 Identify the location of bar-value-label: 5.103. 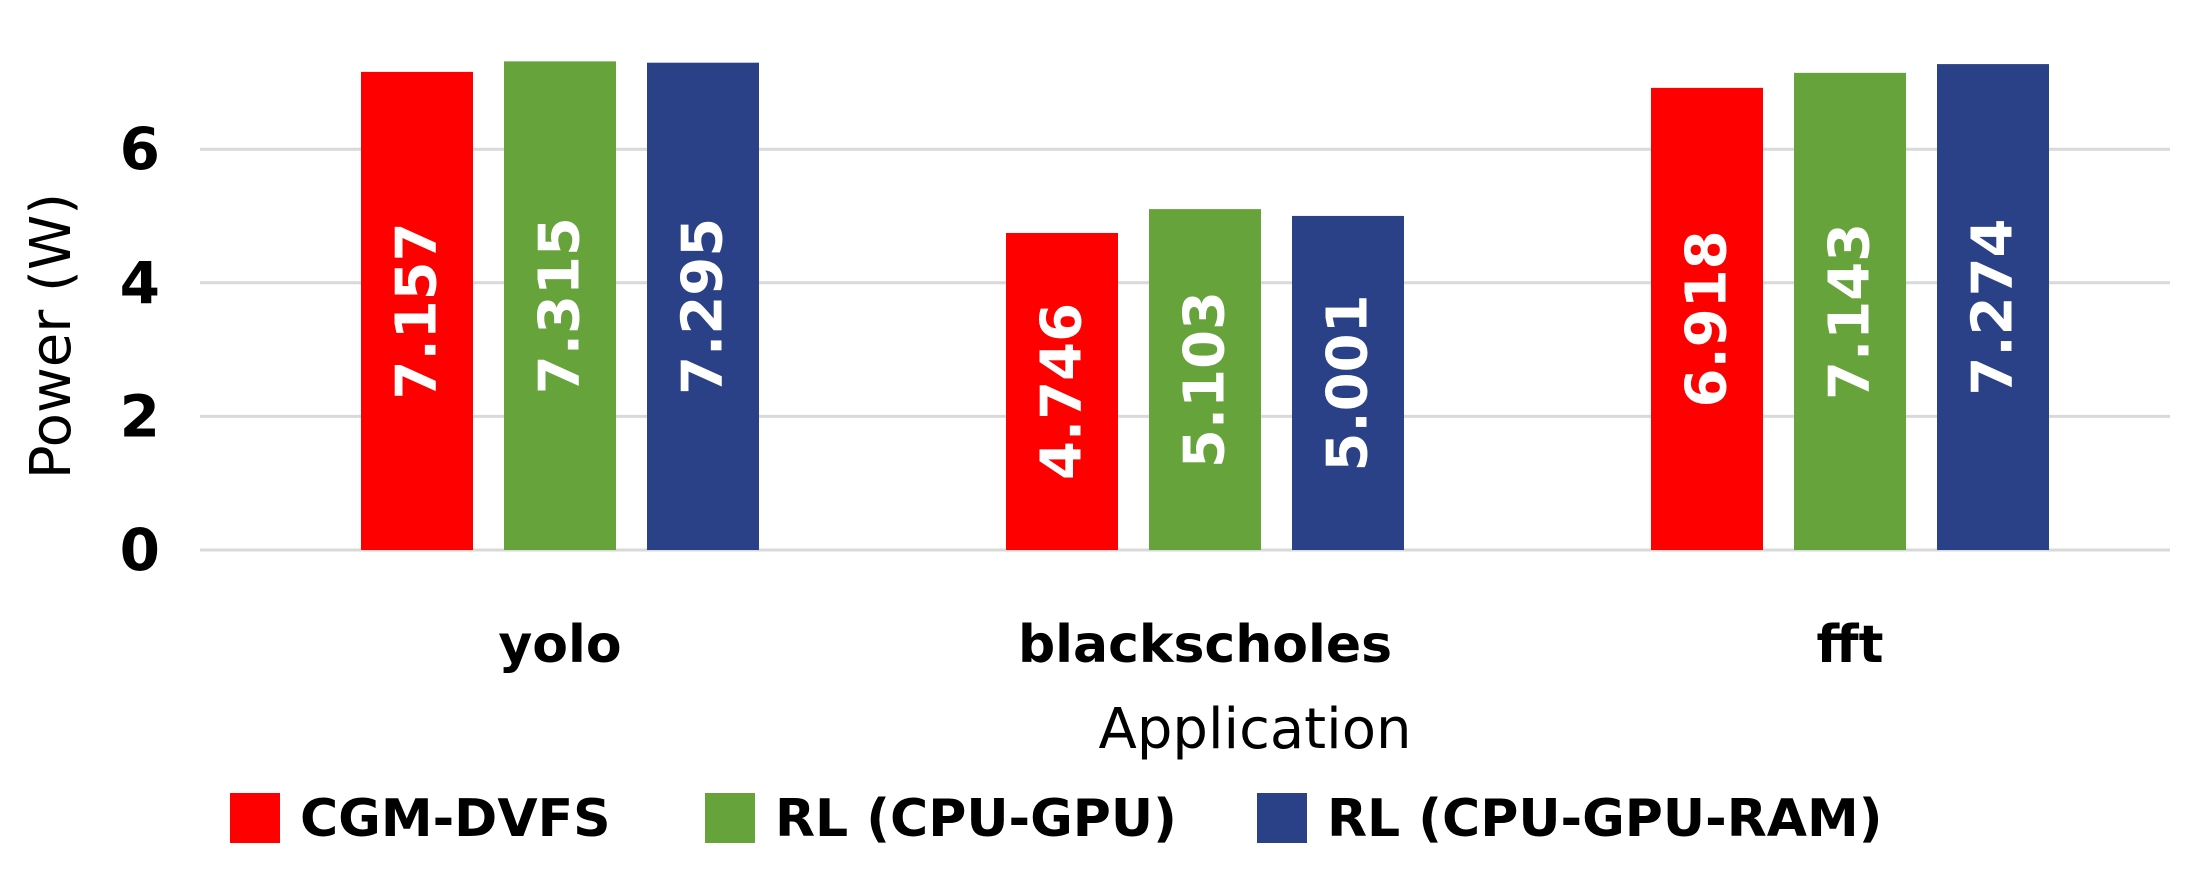
(1205, 379).